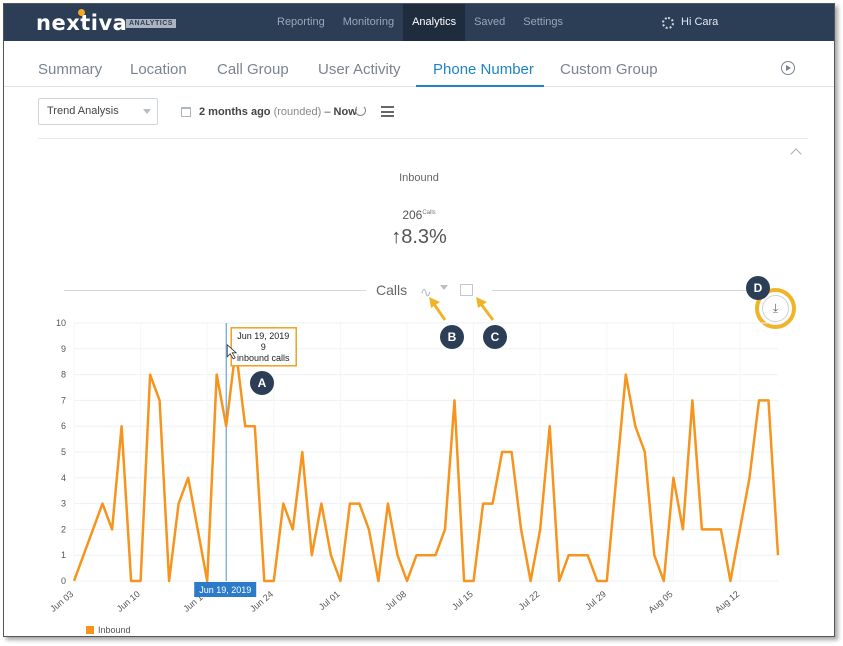 Image resolution: width=843 pixels, height=646 pixels. What do you see at coordinates (114, 630) in the screenshot?
I see `legend-label-inbound: Inbound` at bounding box center [114, 630].